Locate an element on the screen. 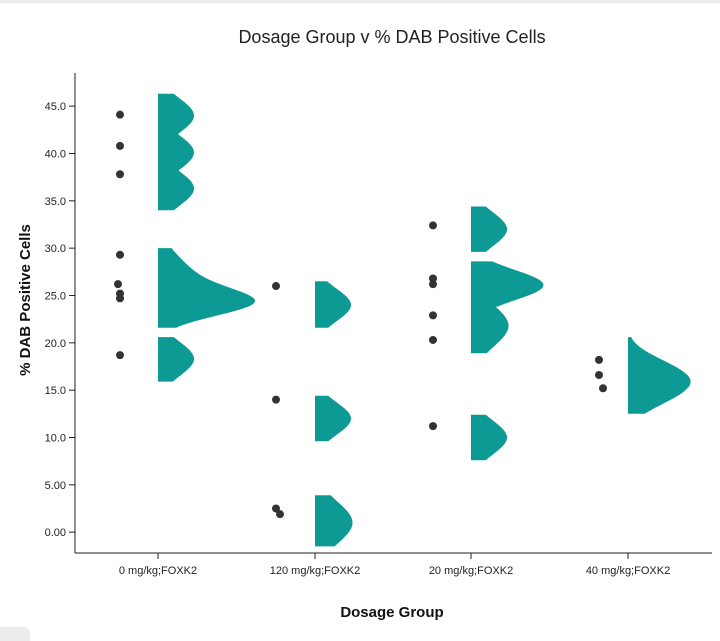  y-tick-label: 45.0 is located at coordinates (55, 107).